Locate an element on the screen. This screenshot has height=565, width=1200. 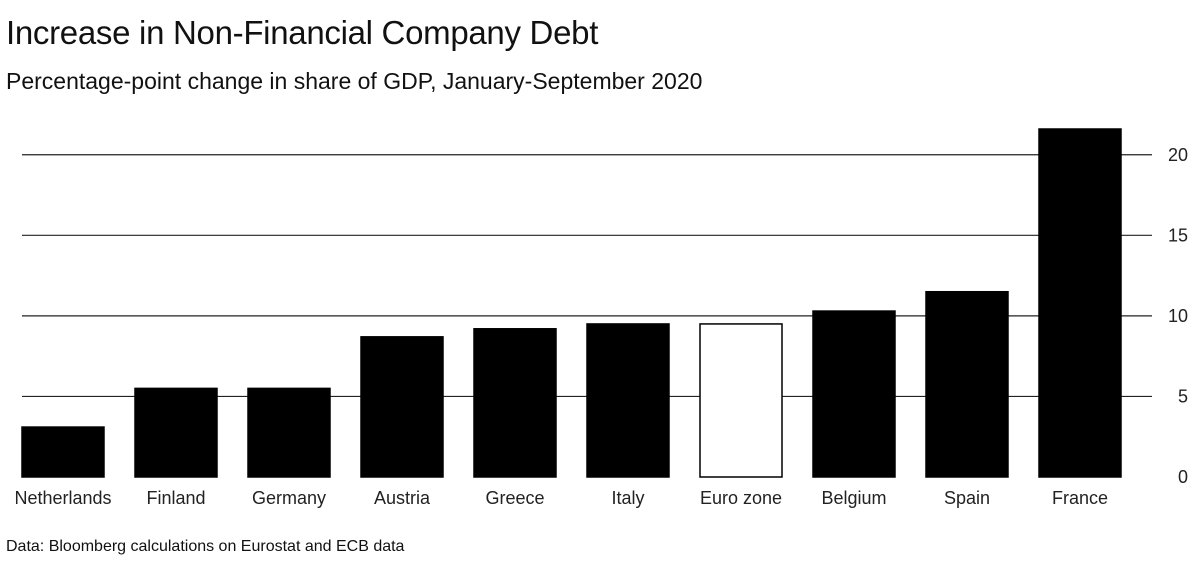
bar-austria is located at coordinates (402, 407).